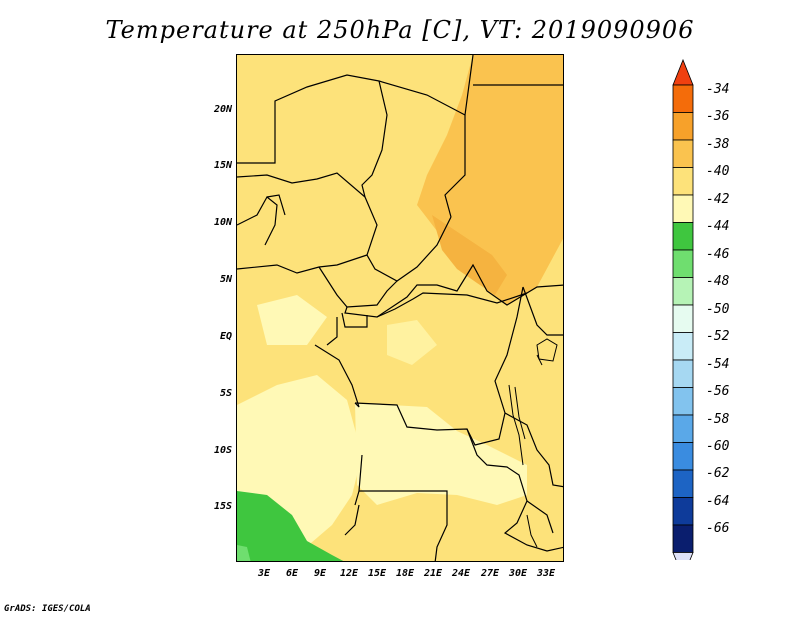 Image resolution: width=800 pixels, height=618 pixels. Describe the element at coordinates (225, 393) in the screenshot. I see `lat-label: 5S` at that location.